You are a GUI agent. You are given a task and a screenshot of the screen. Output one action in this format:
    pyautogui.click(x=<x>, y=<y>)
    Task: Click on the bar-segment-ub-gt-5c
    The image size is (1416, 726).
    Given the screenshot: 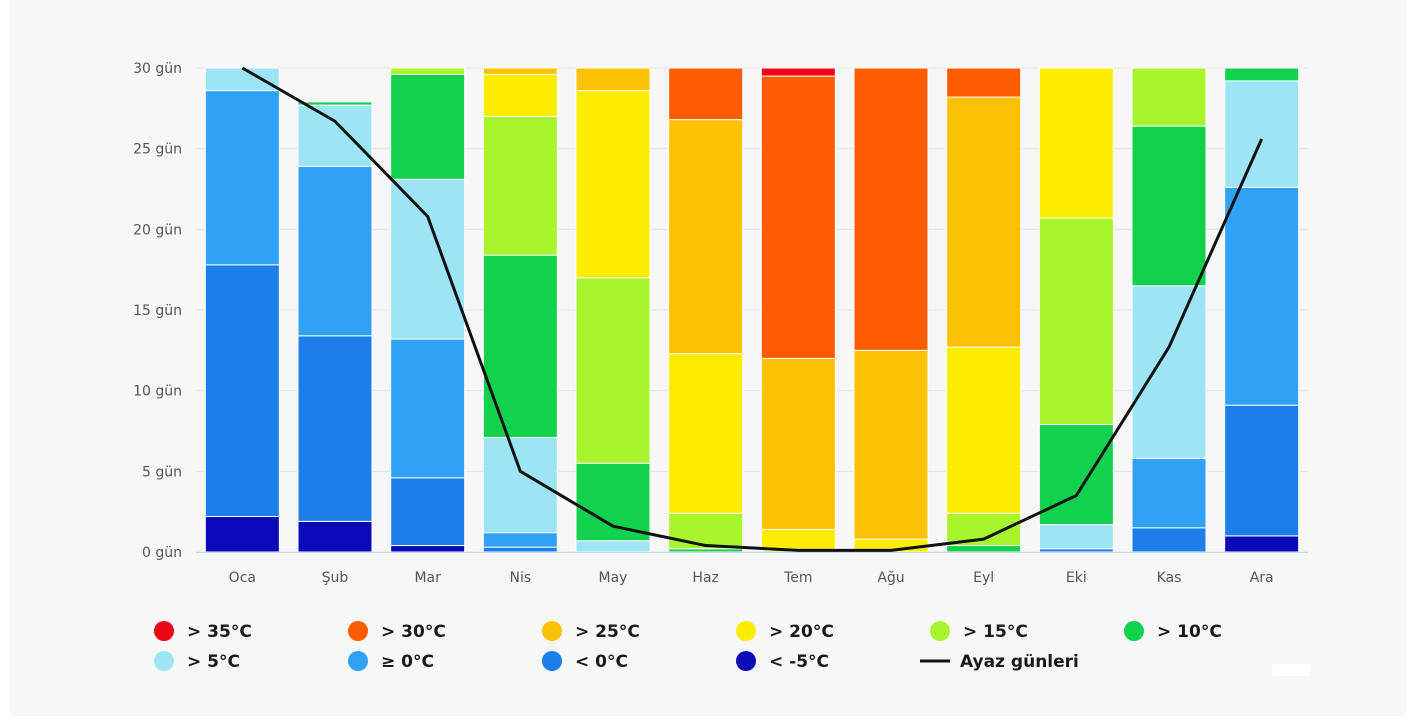 What is the action you would take?
    pyautogui.click(x=335, y=135)
    